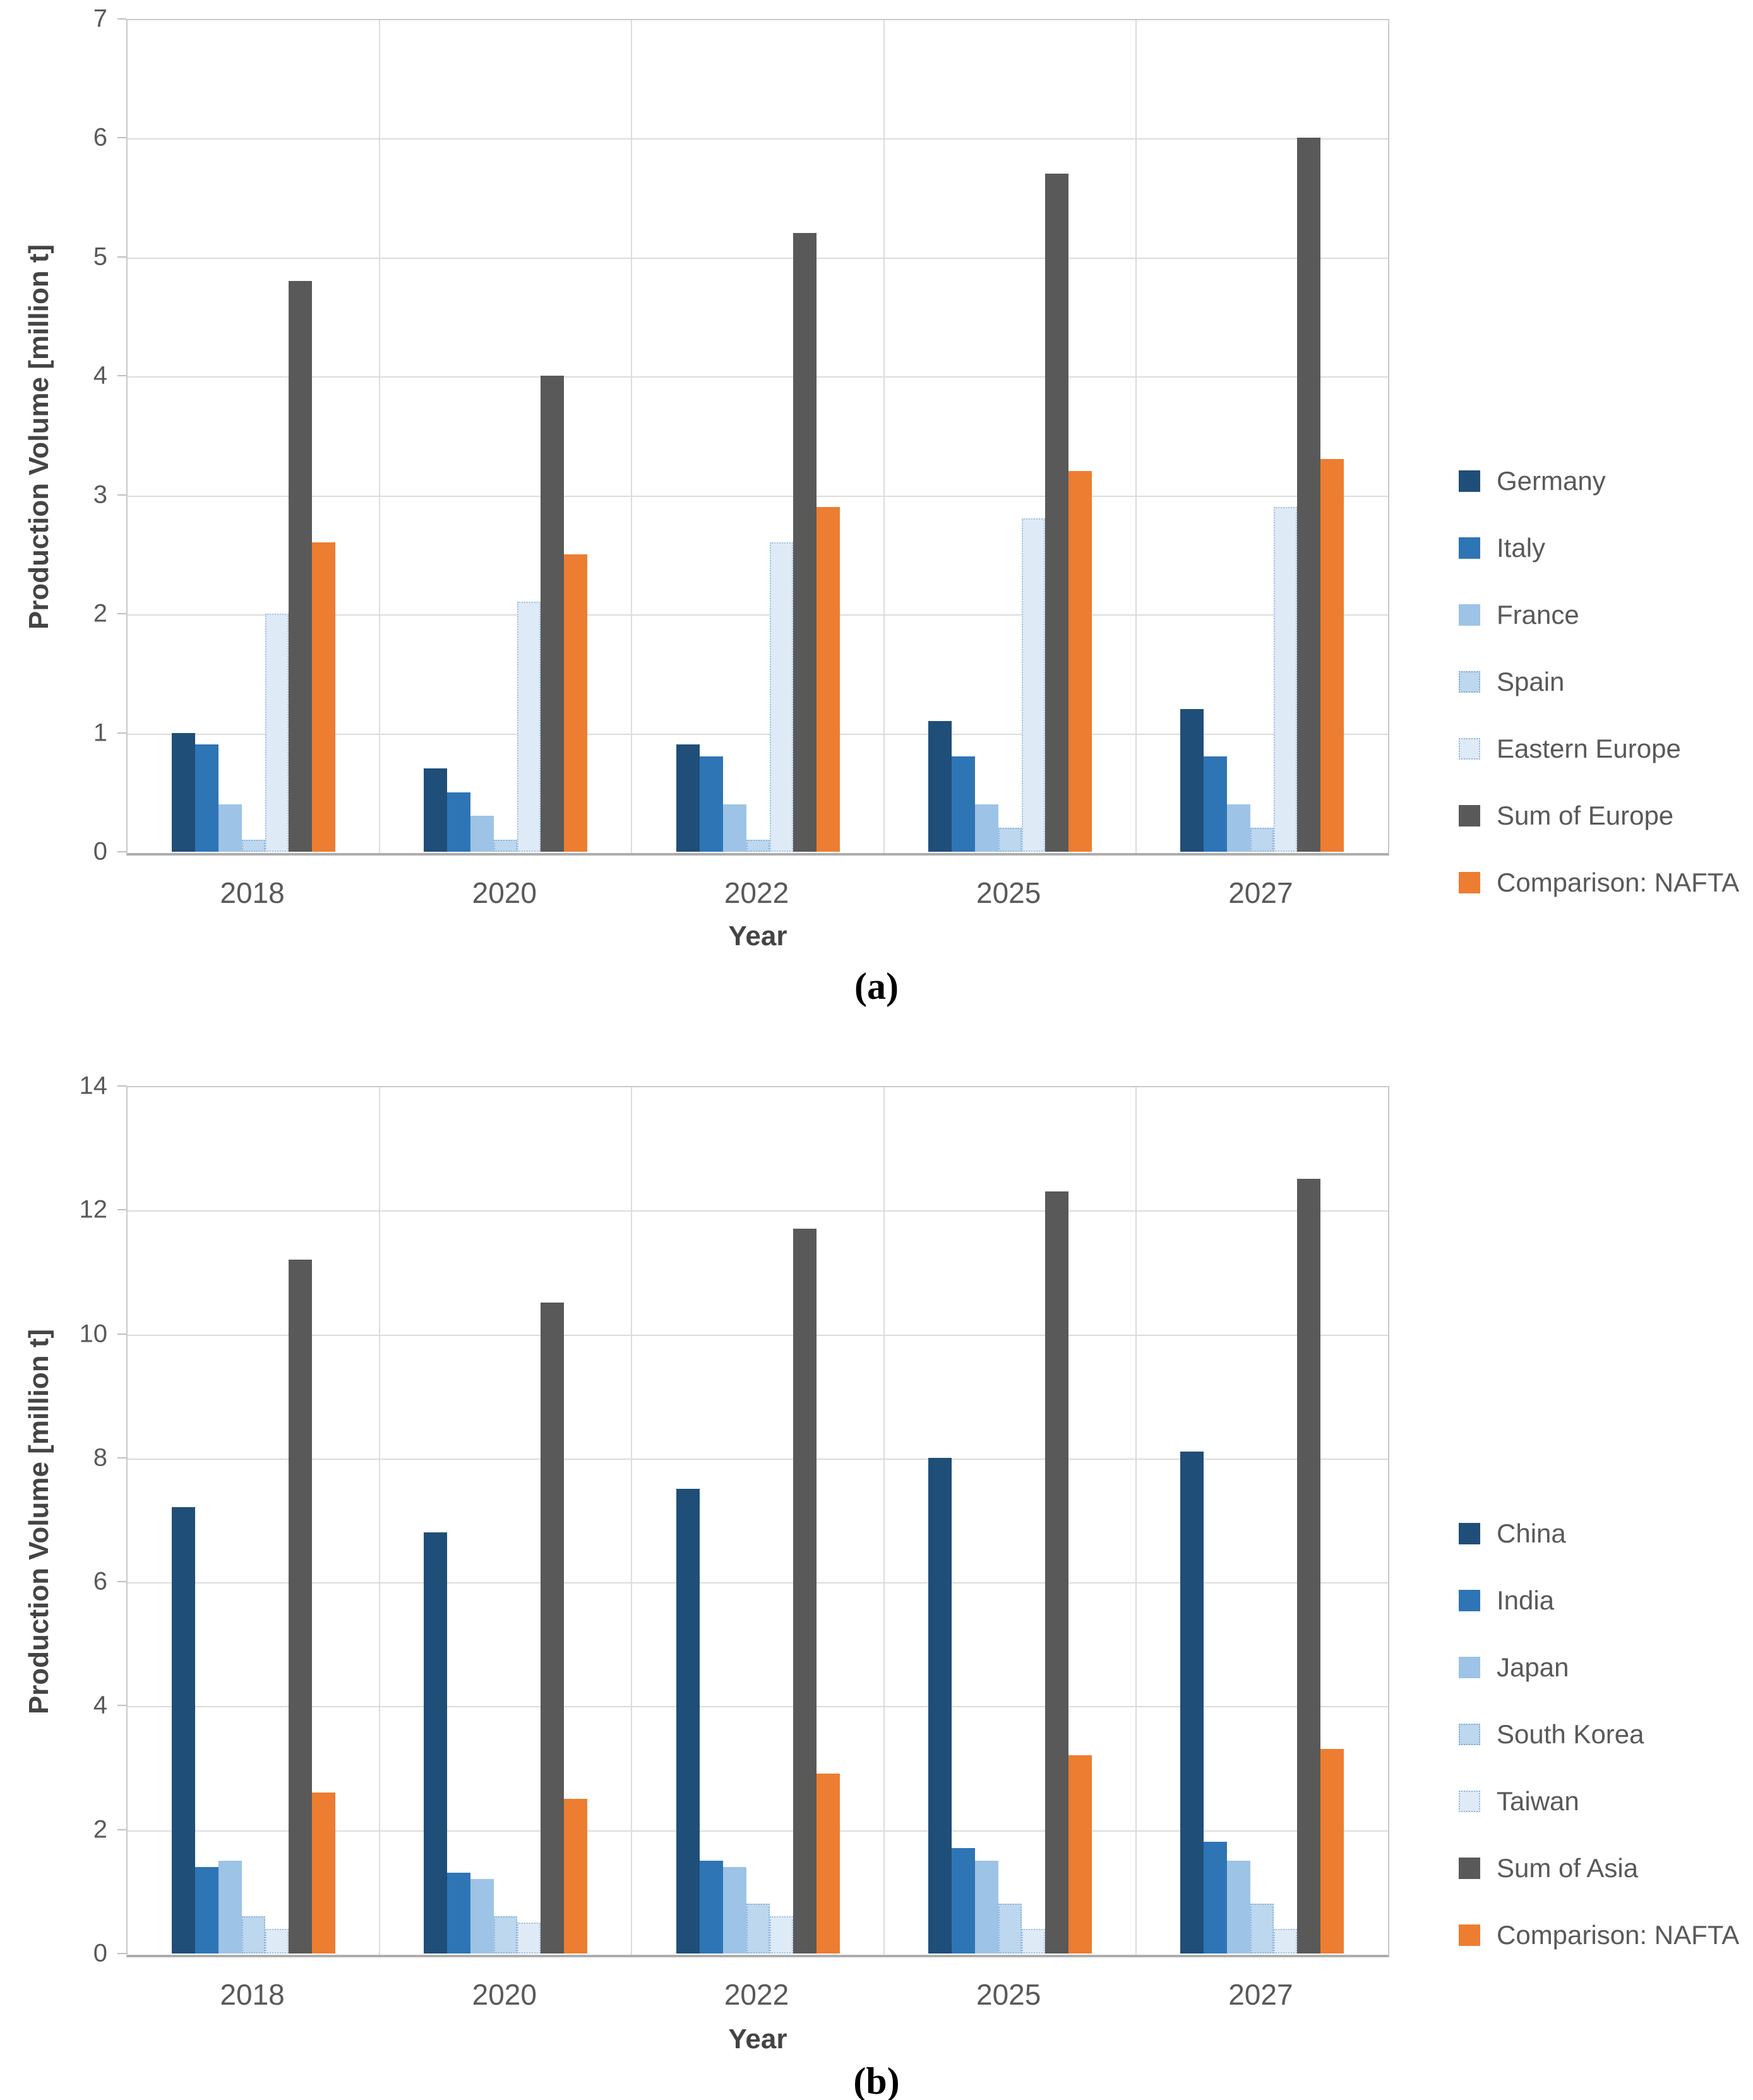 The image size is (1753, 2100). What do you see at coordinates (1260, 1994) in the screenshot?
I see `x-category-label: 2027` at bounding box center [1260, 1994].